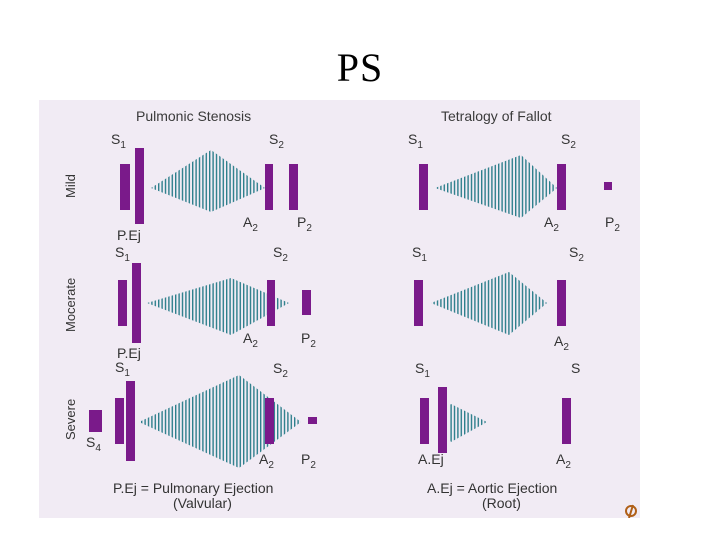  What do you see at coordinates (497, 415) in the screenshot?
I see `severe-tetralogy-trace: S1 S A.Ej A2` at bounding box center [497, 415].